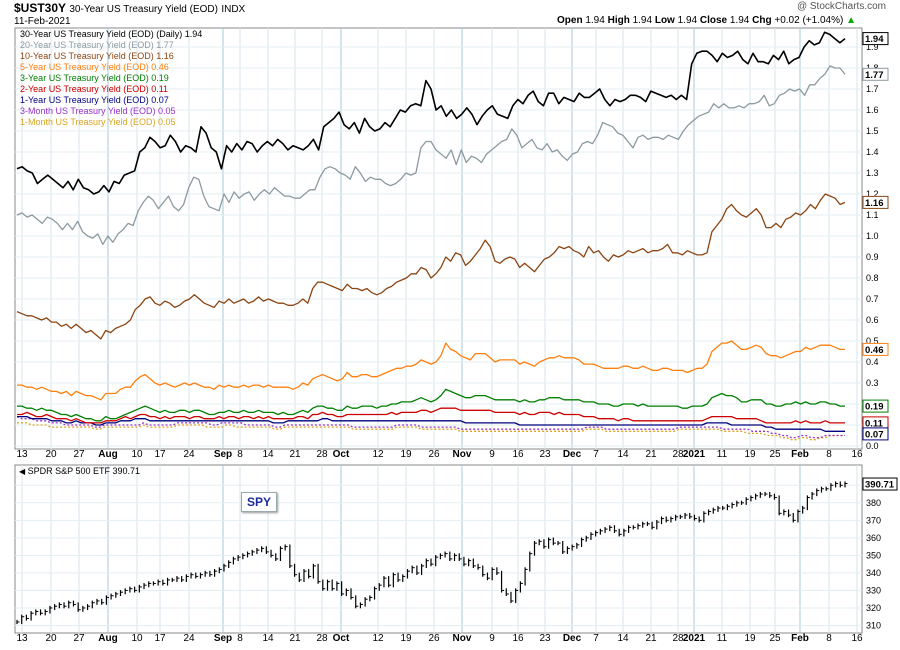  I want to click on chg-label: Chg, so click(762, 20).